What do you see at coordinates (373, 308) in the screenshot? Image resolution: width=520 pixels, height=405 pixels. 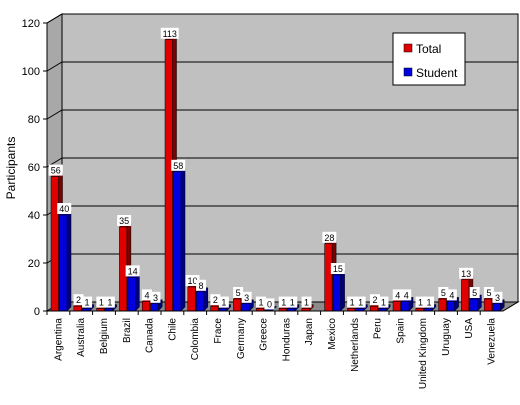 I see `bar-total-peru-front` at bounding box center [373, 308].